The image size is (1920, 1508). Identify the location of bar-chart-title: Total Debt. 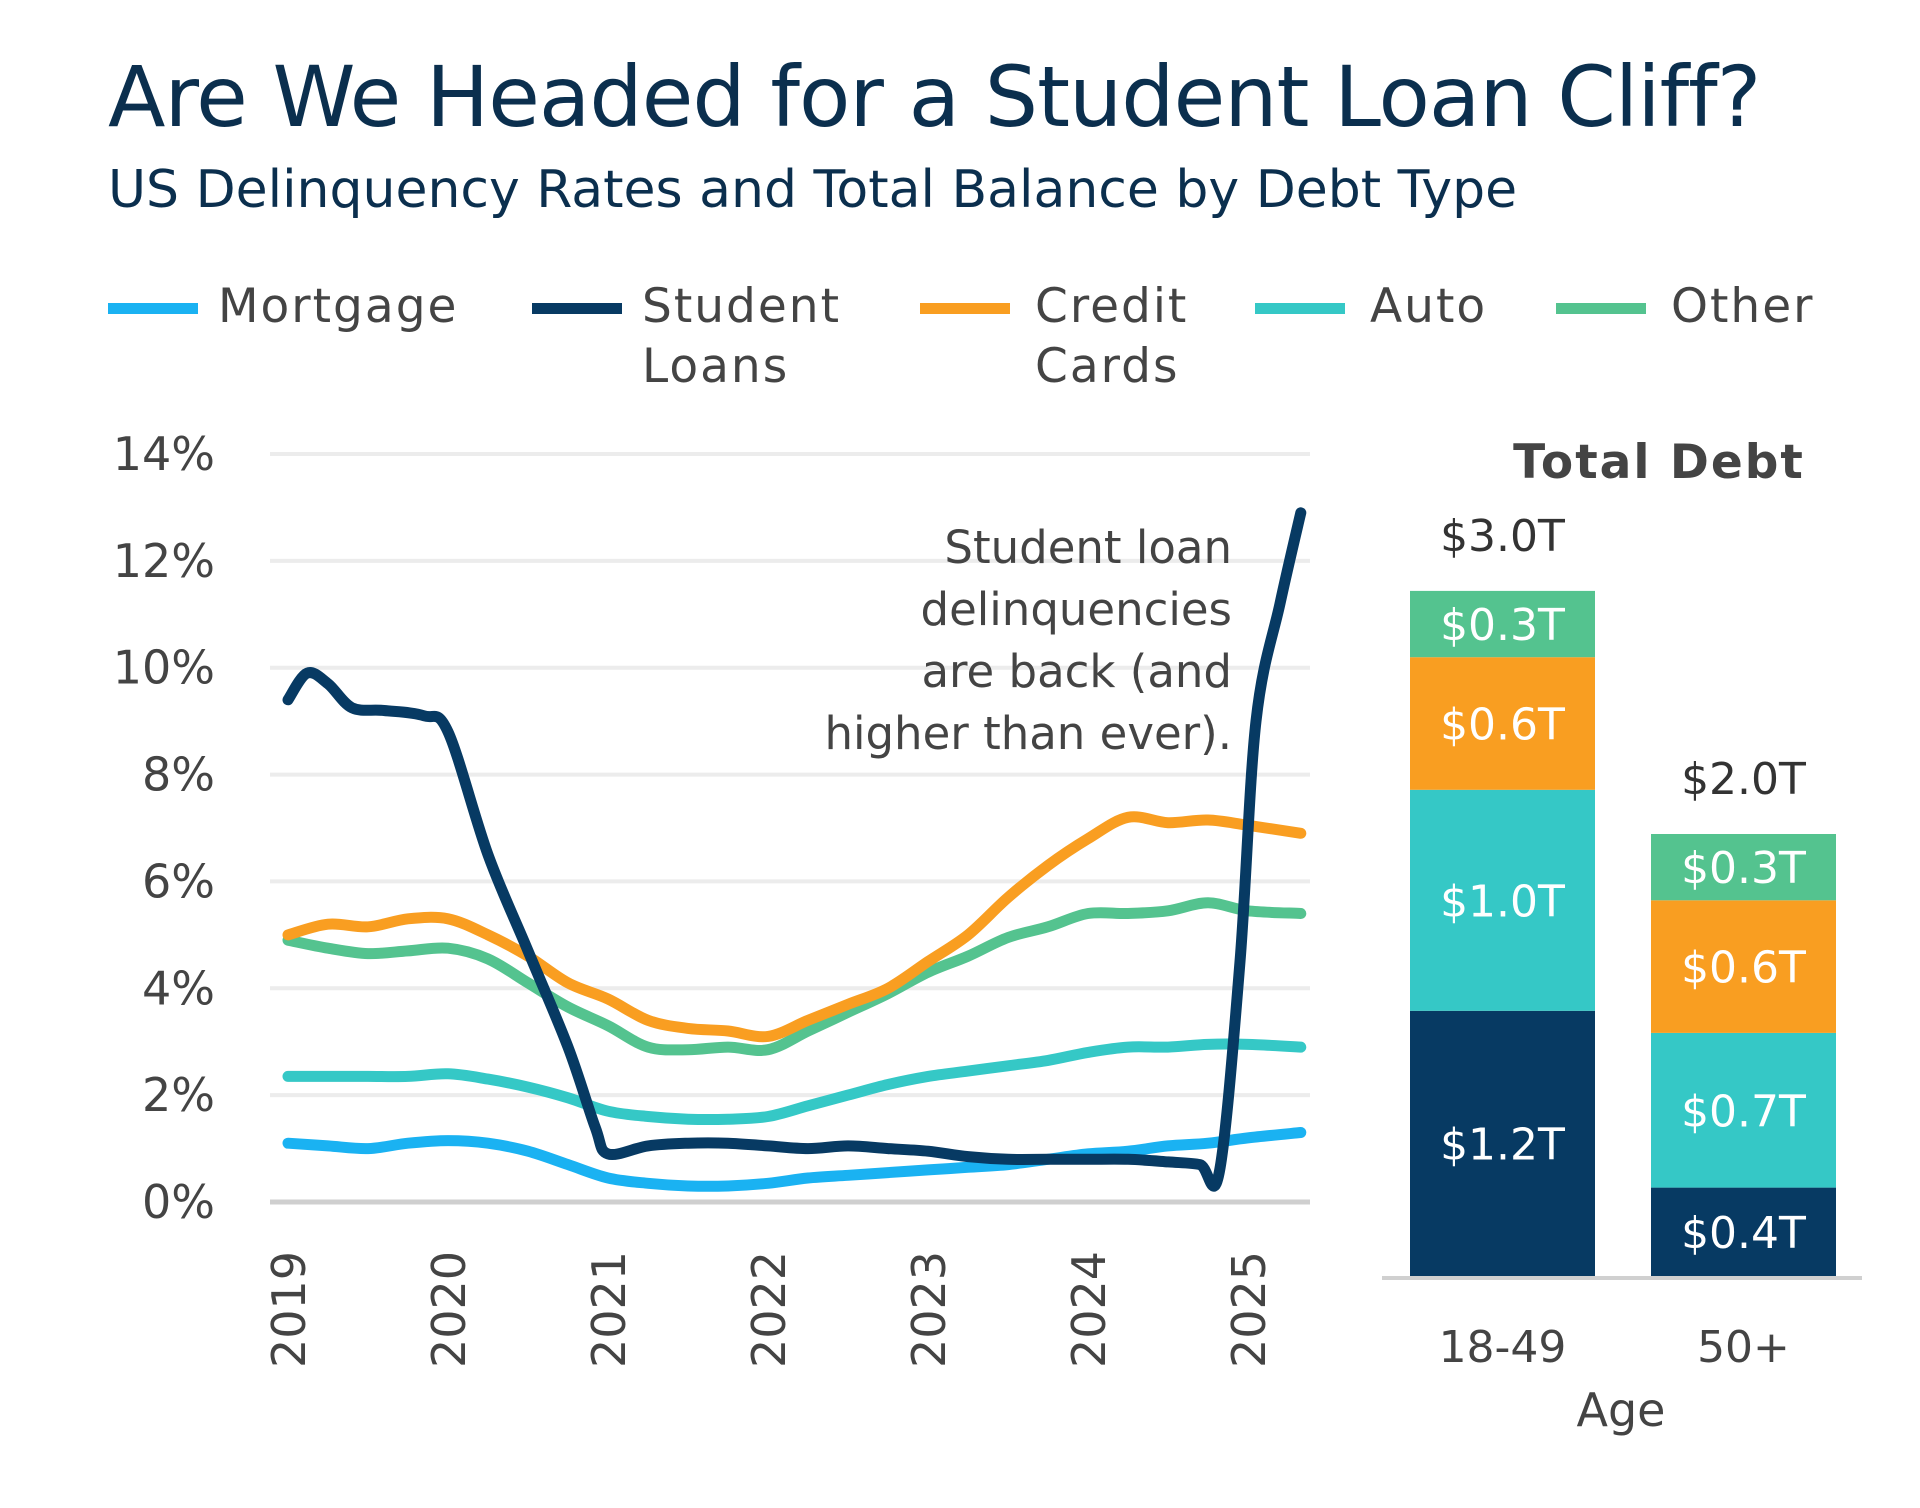
(1659, 462).